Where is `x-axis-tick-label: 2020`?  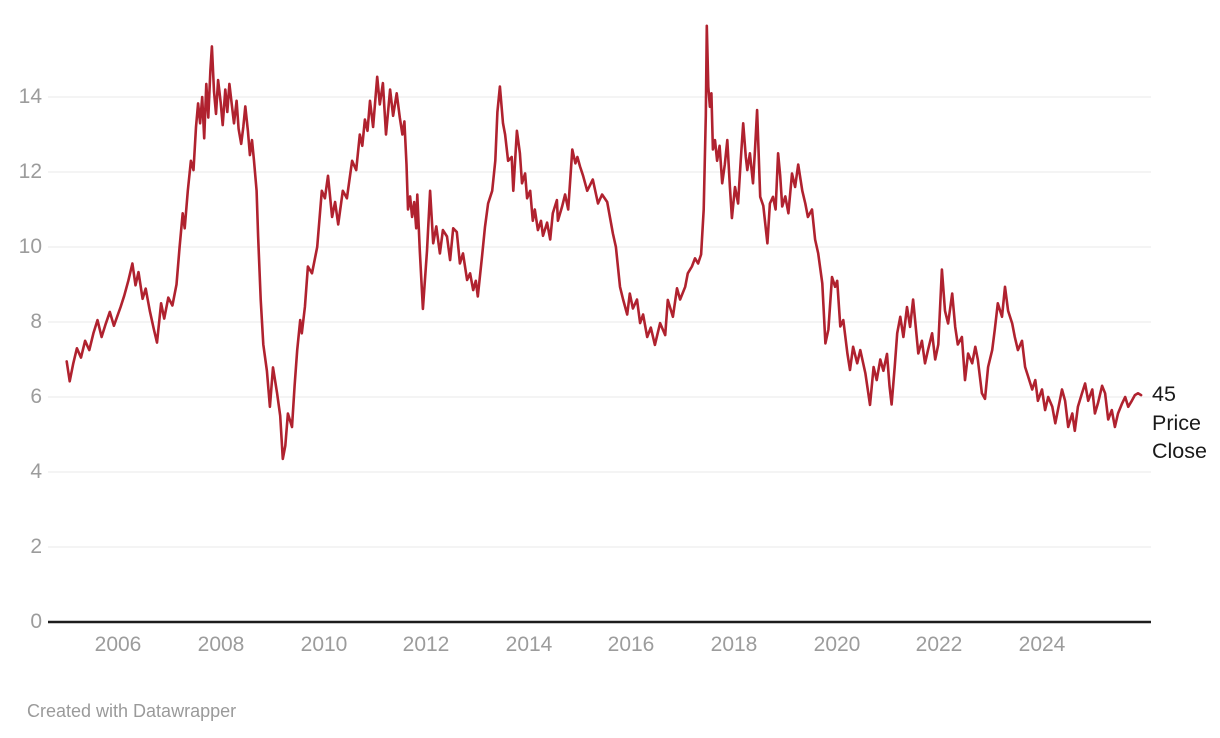 x-axis-tick-label: 2020 is located at coordinates (837, 644).